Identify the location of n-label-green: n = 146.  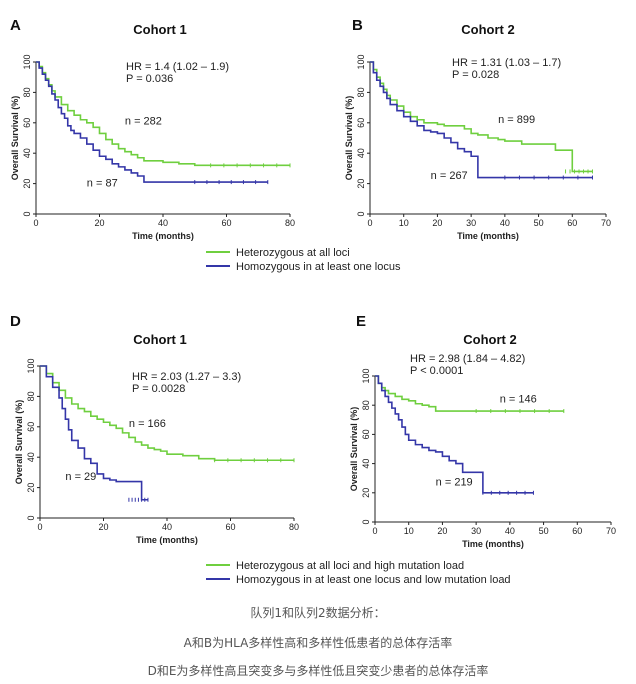
(518, 399).